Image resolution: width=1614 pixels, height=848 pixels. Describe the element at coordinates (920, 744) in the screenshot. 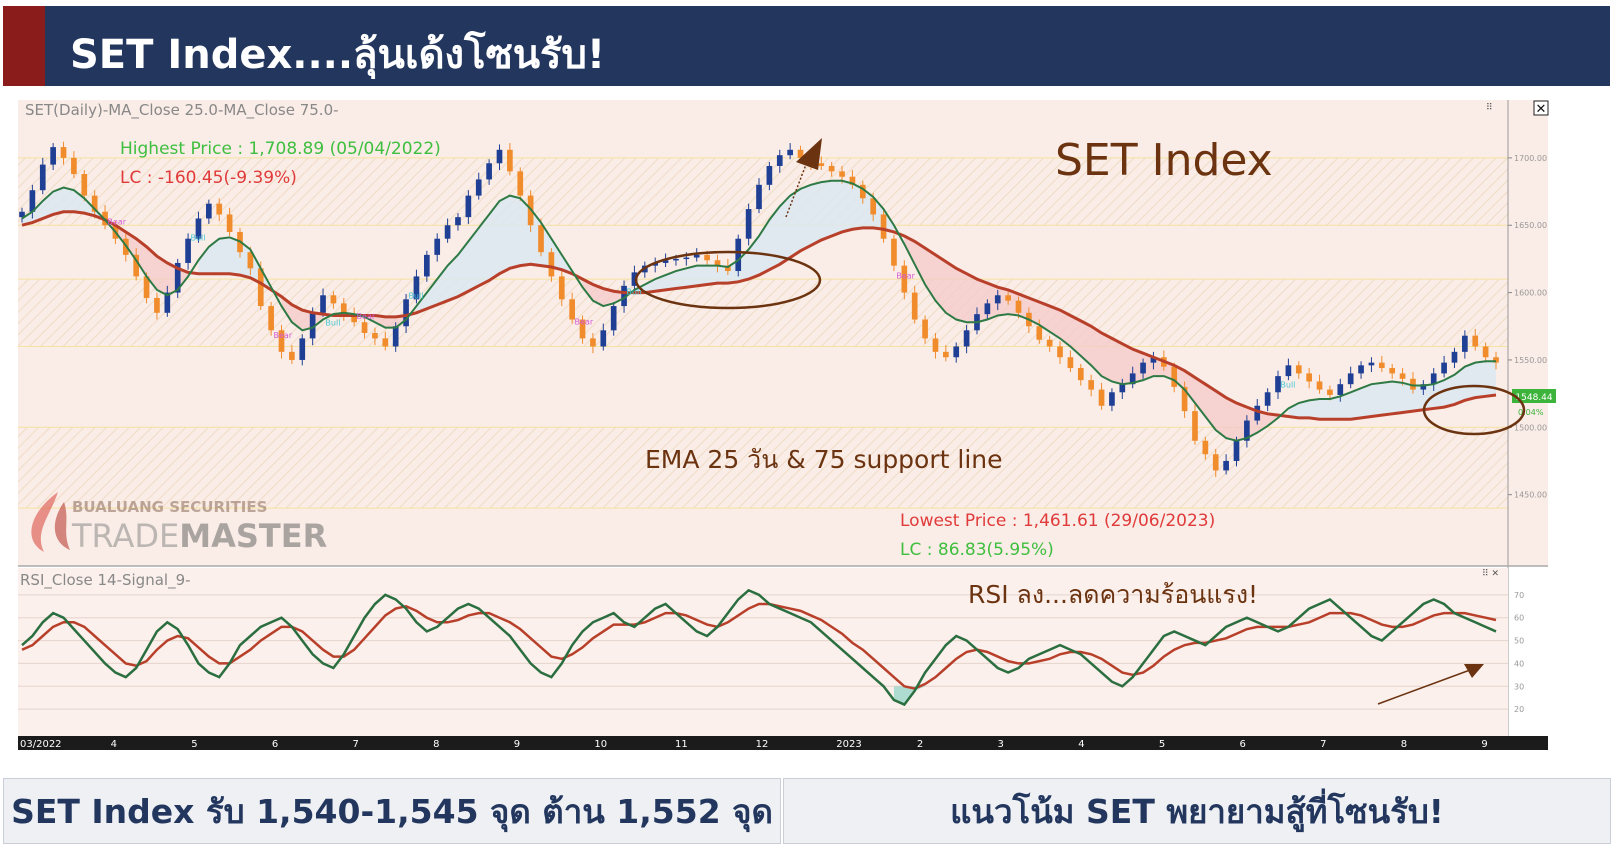

I see `time-tick-label: 2` at that location.